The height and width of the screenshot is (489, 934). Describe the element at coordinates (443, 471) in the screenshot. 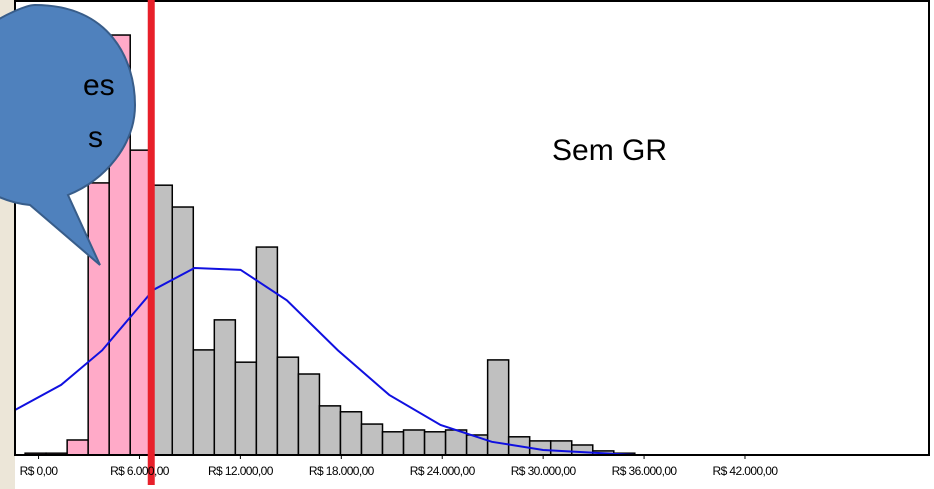

I see `x-tick-label: R$ 24.000,00` at that location.